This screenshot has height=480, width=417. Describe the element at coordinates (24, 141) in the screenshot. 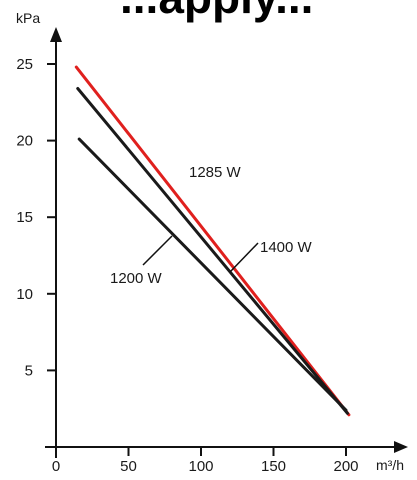

I see `y-tick-label: 20` at that location.